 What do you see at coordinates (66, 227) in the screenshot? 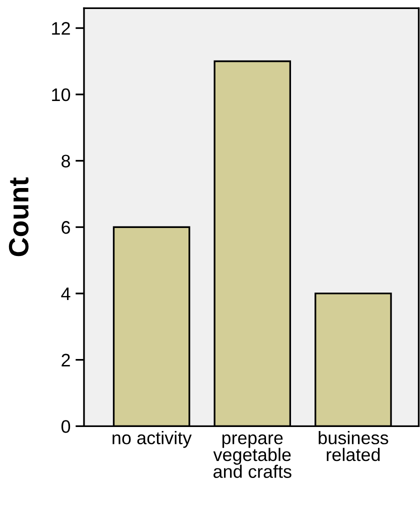
I see `y-tick-label: 6` at bounding box center [66, 227].